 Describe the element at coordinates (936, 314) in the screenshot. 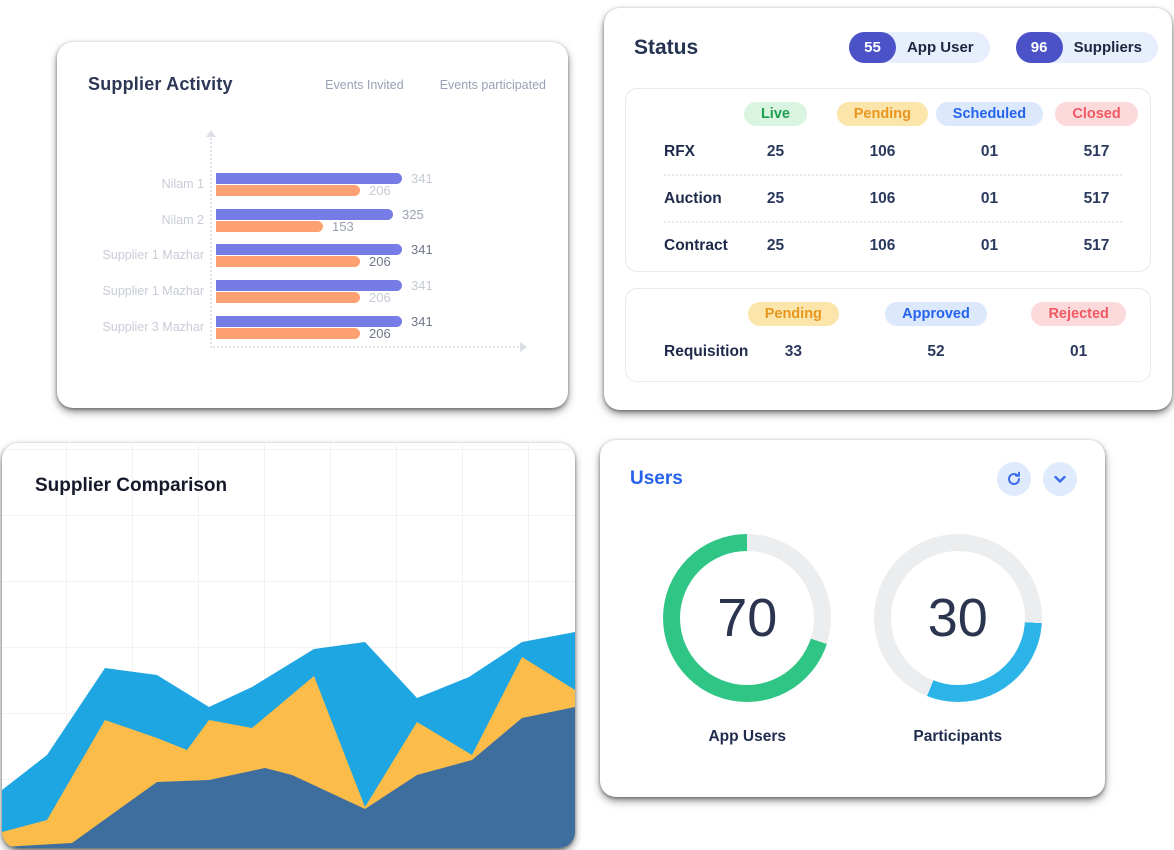

I see `req-approved-pill: Approved` at that location.